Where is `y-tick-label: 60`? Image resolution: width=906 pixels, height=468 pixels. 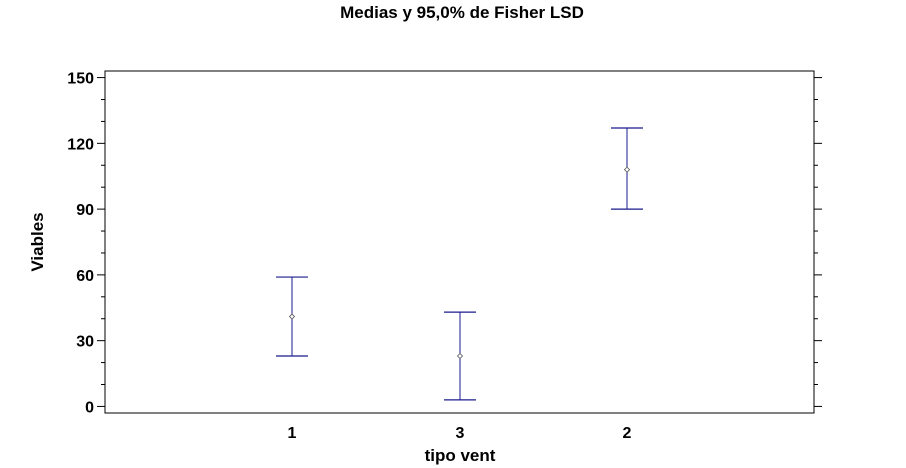 y-tick-label: 60 is located at coordinates (85, 276).